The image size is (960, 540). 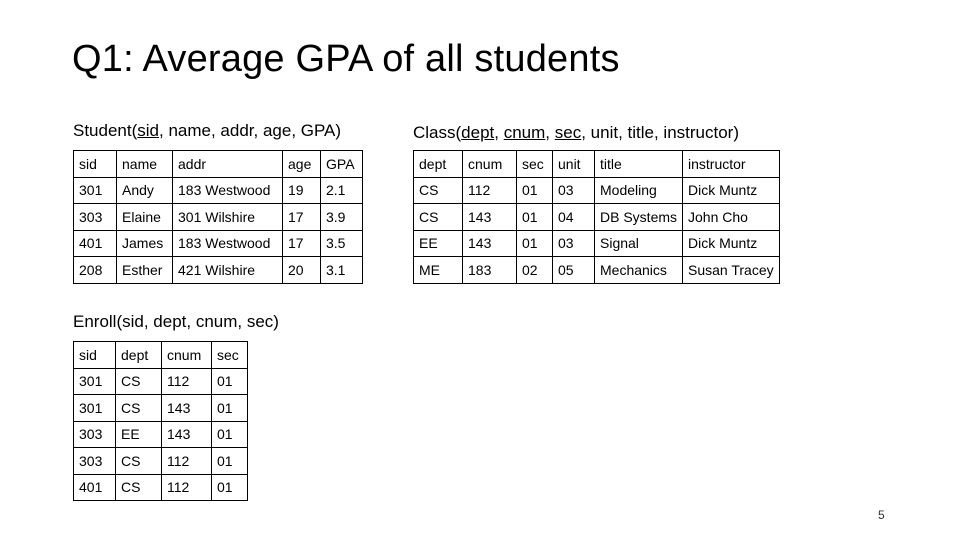 I want to click on table-cell: 421 Wilshire, so click(x=227, y=270).